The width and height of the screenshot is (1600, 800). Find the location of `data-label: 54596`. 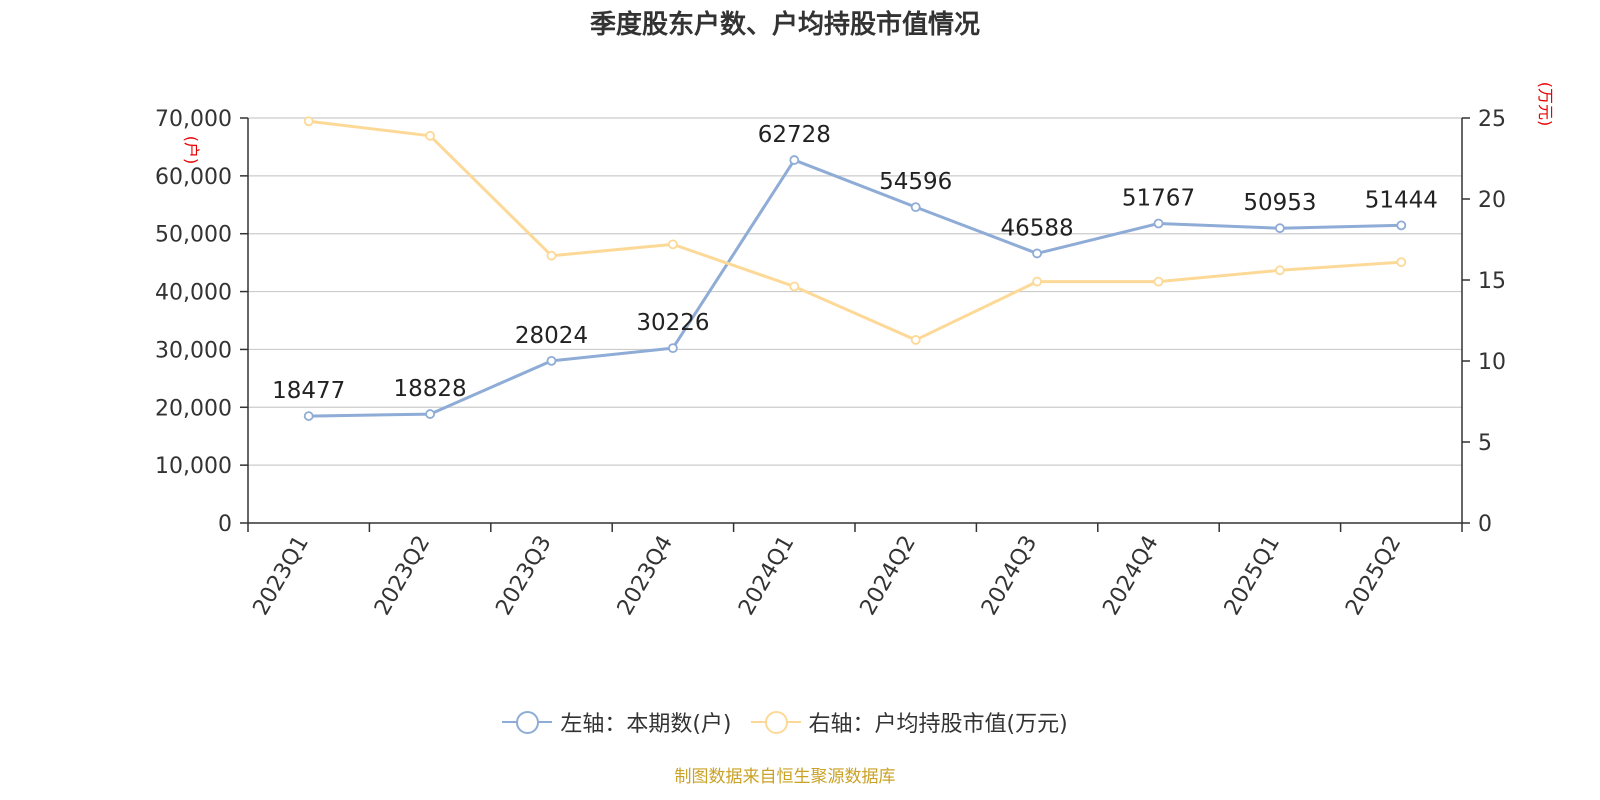

data-label: 54596 is located at coordinates (915, 182).